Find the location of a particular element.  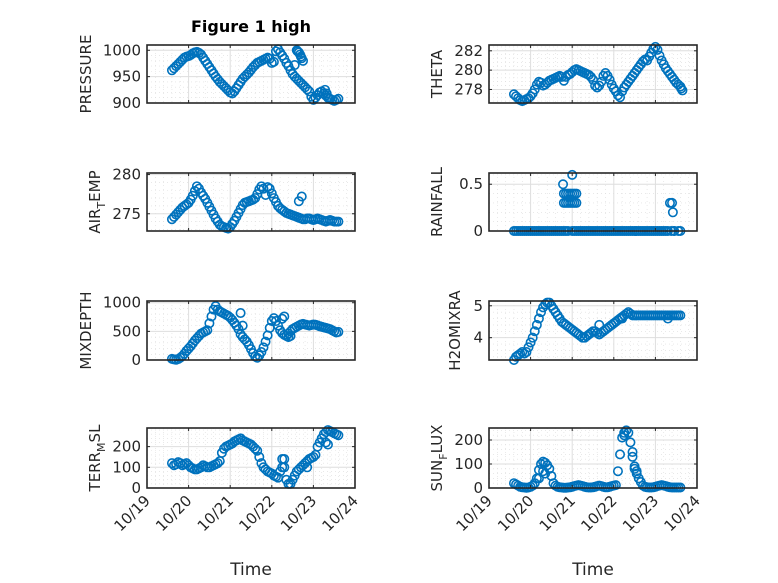

axes-pressure: 900 950 1000 PRESSURE Figure 1 high is located at coordinates (216, 65).